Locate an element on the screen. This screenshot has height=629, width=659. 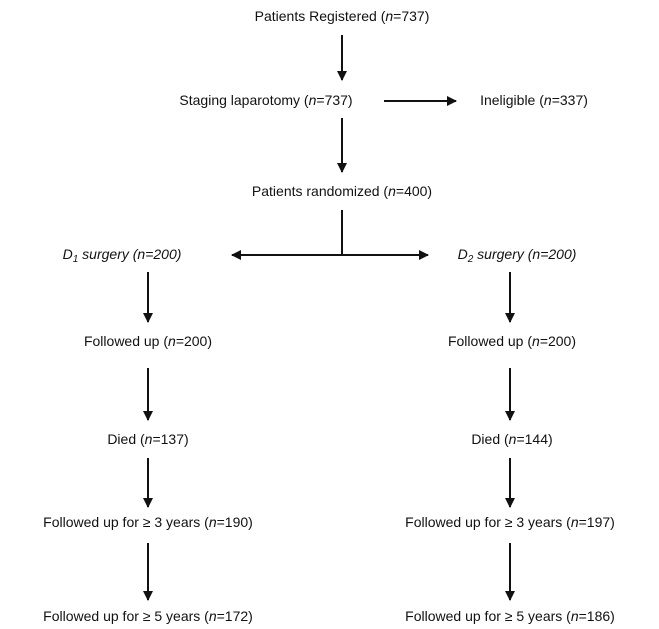
node: Ineligible (n=337) is located at coordinates (534, 100).